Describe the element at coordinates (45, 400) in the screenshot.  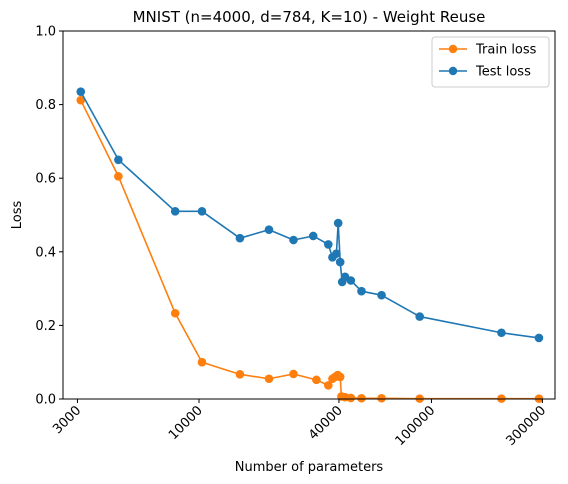
I see `y-tick-label: 0.0` at that location.